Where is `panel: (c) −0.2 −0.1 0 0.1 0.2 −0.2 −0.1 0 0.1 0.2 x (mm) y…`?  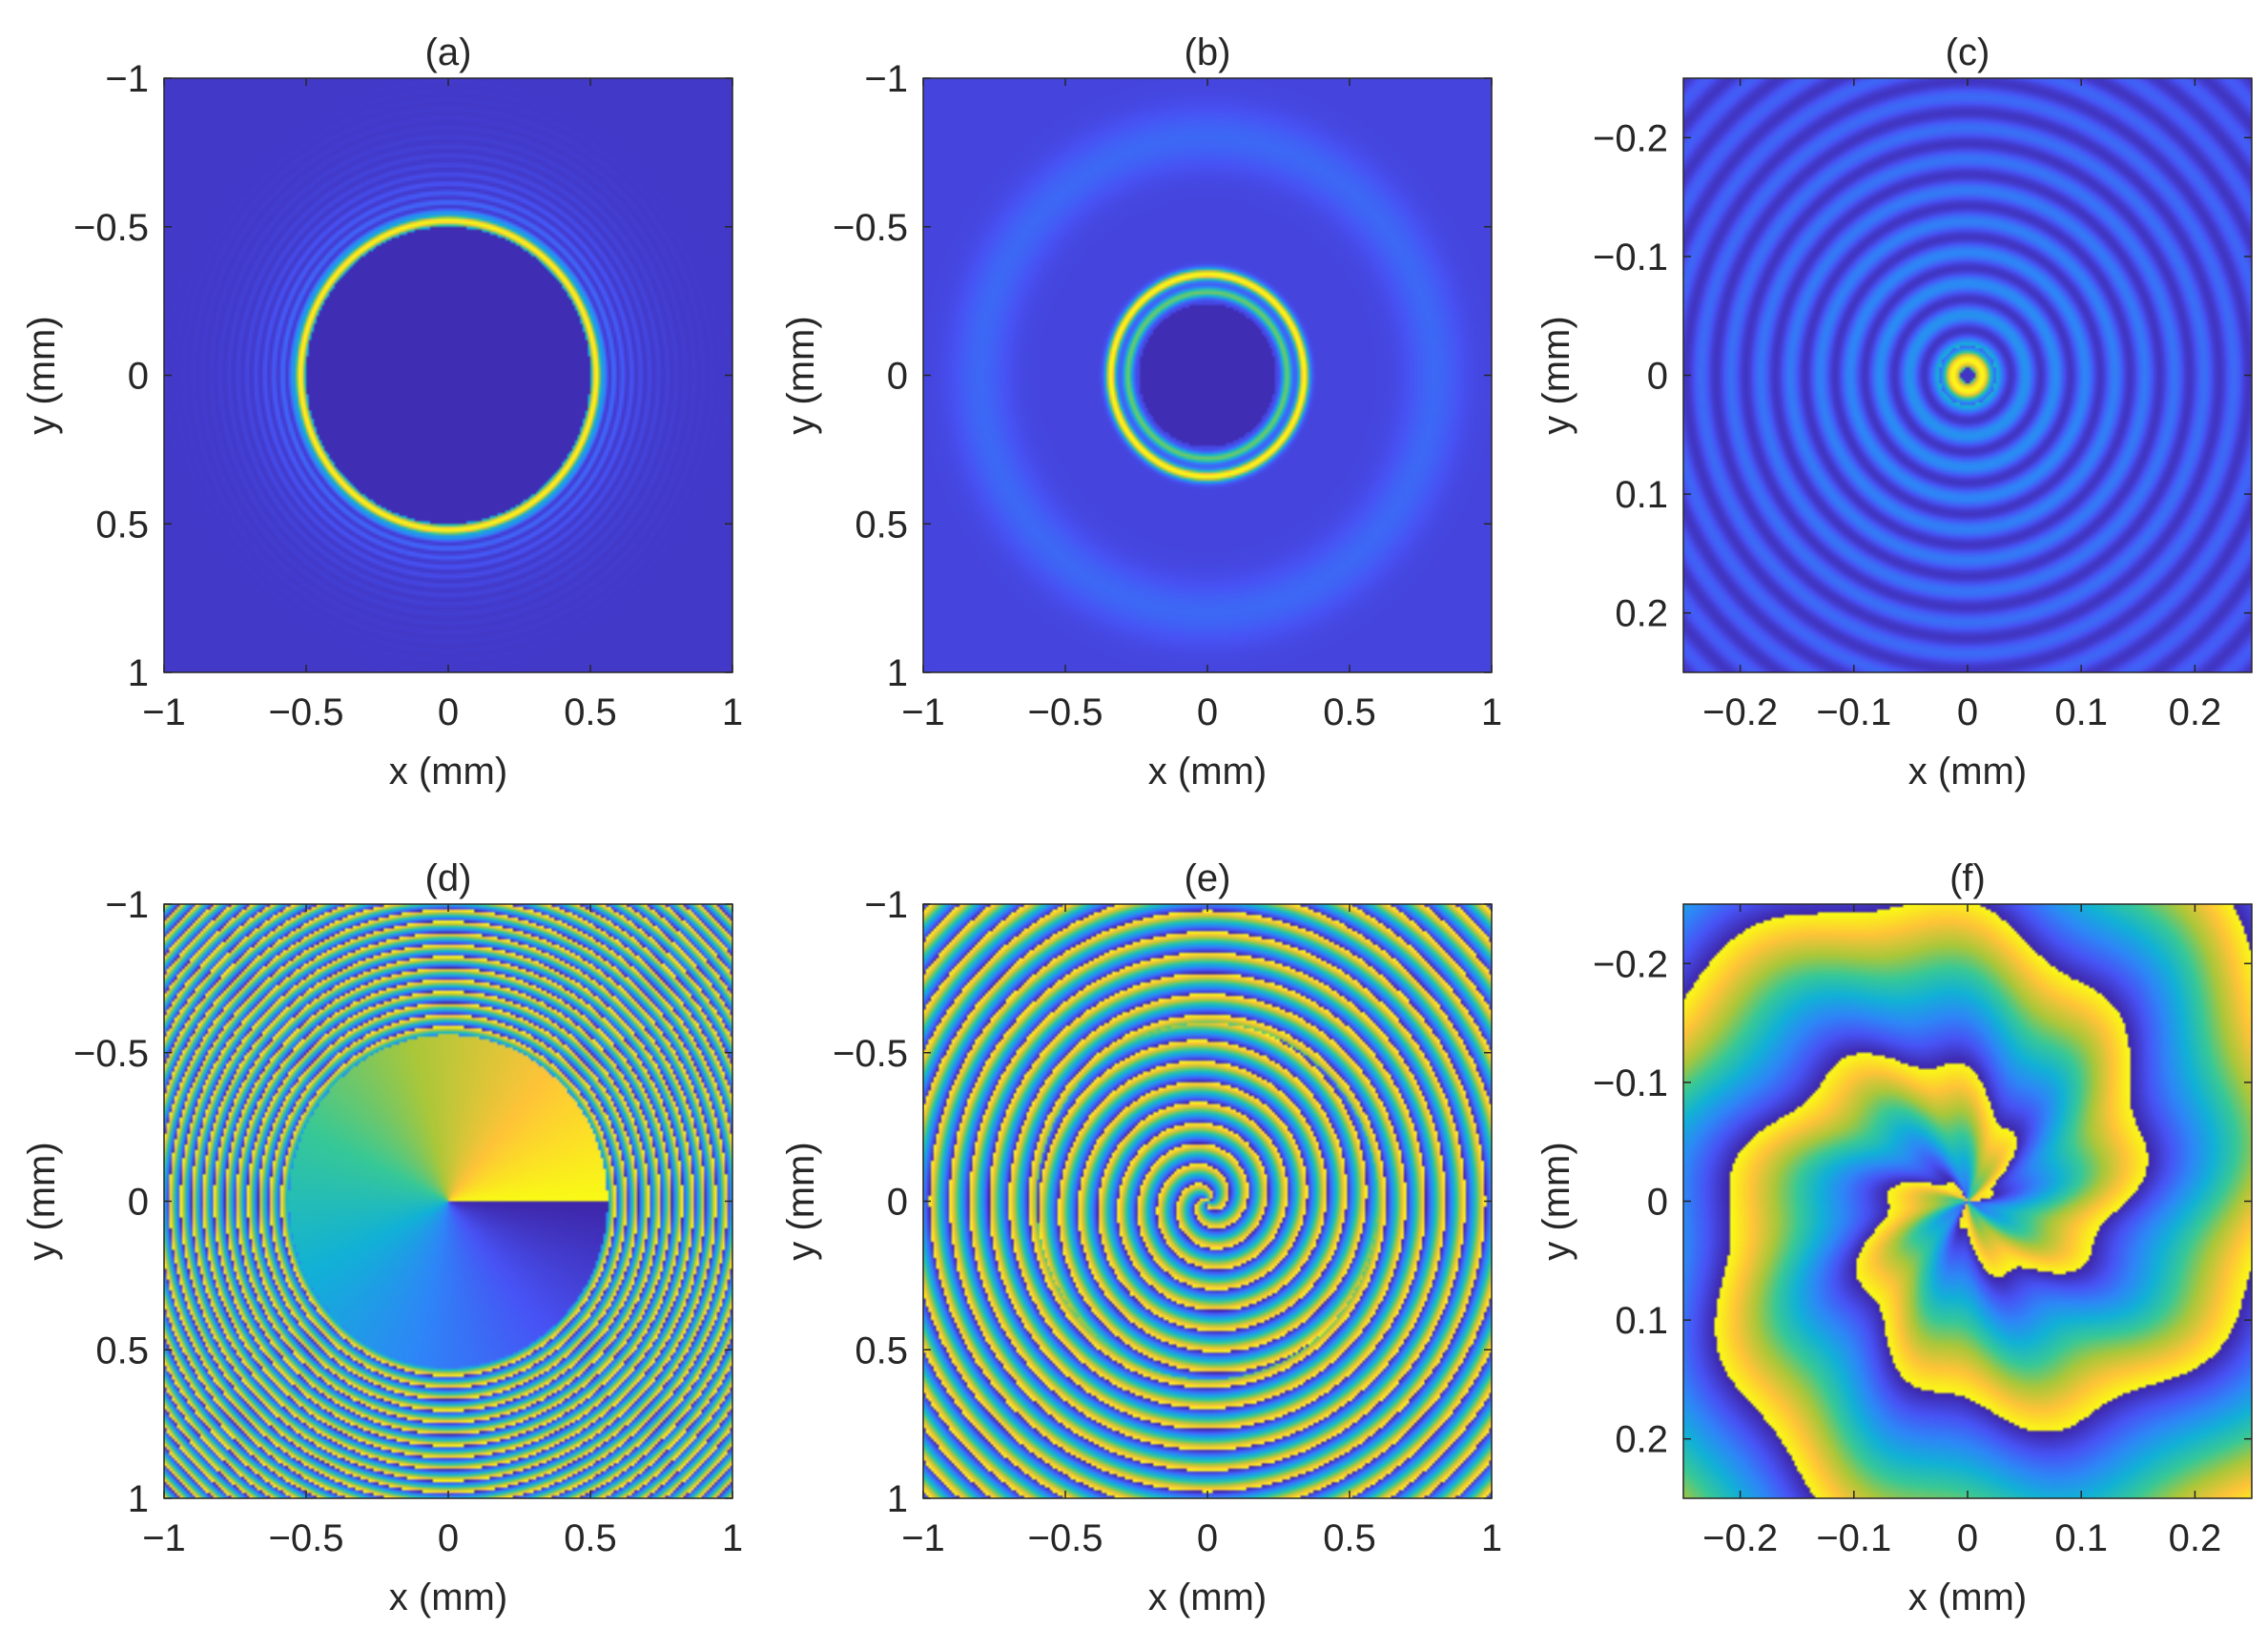 panel: (c) −0.2 −0.1 0 0.1 0.2 −0.2 −0.1 0 0.1 0.2 x (mm) y… is located at coordinates (1895, 412).